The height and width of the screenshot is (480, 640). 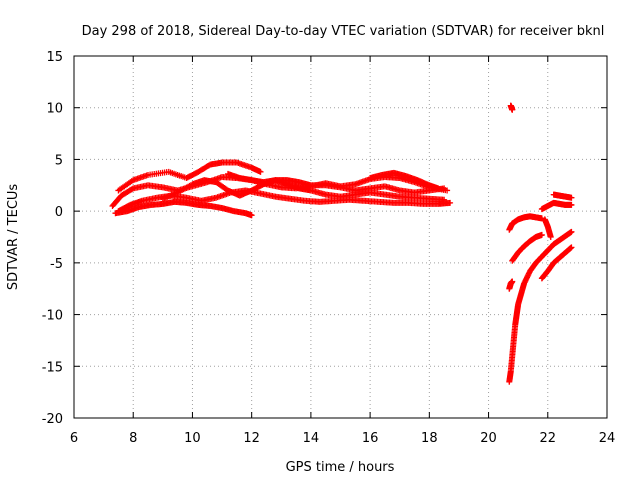 I want to click on x-axis-label: GPS time / hours, so click(x=340, y=467).